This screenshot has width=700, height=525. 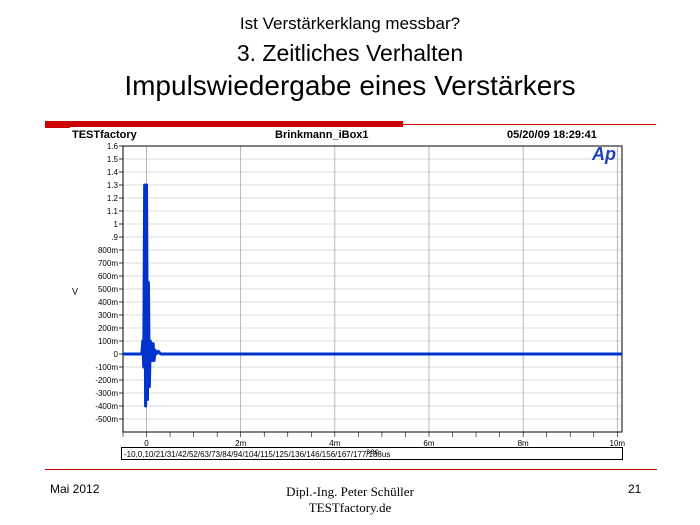 I want to click on y-tick-label: 800m, so click(x=108, y=250).